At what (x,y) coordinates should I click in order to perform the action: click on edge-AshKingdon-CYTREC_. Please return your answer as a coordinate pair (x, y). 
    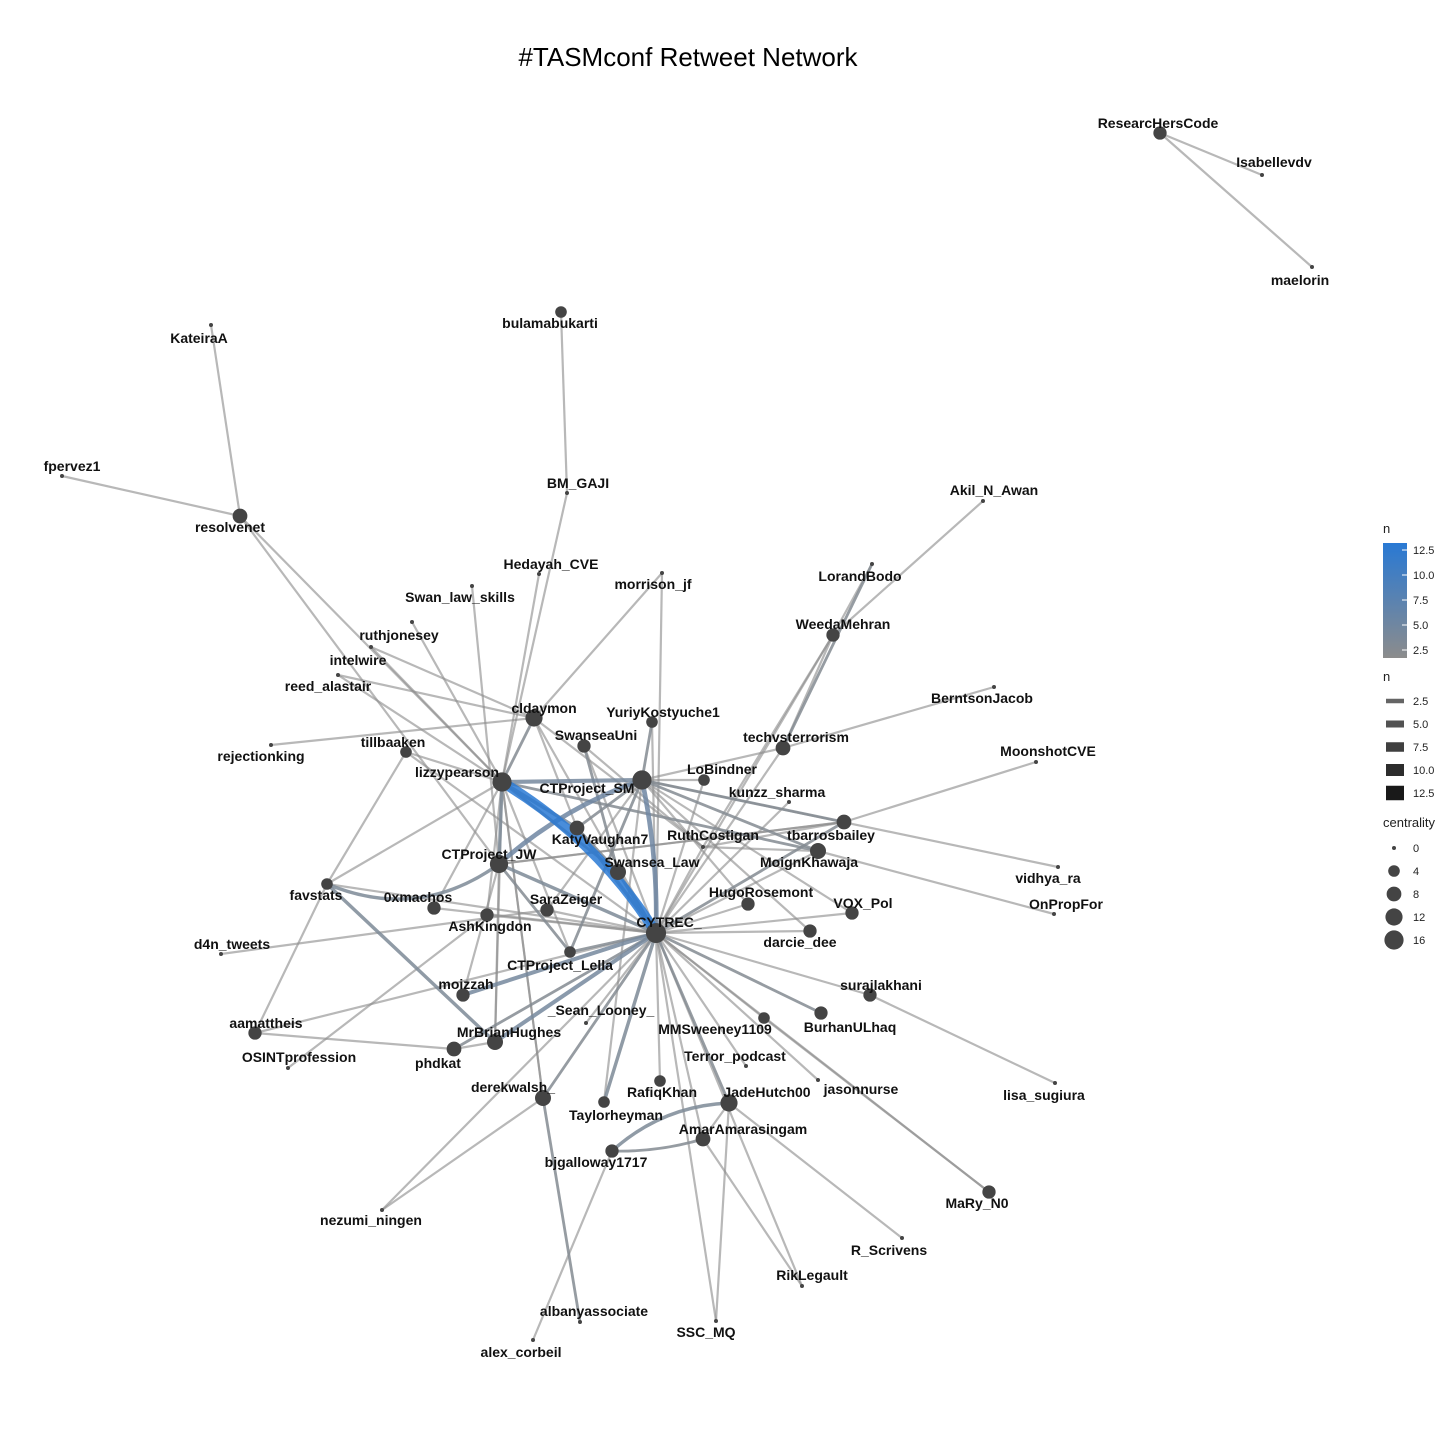
    Looking at the image, I should click on (571, 924).